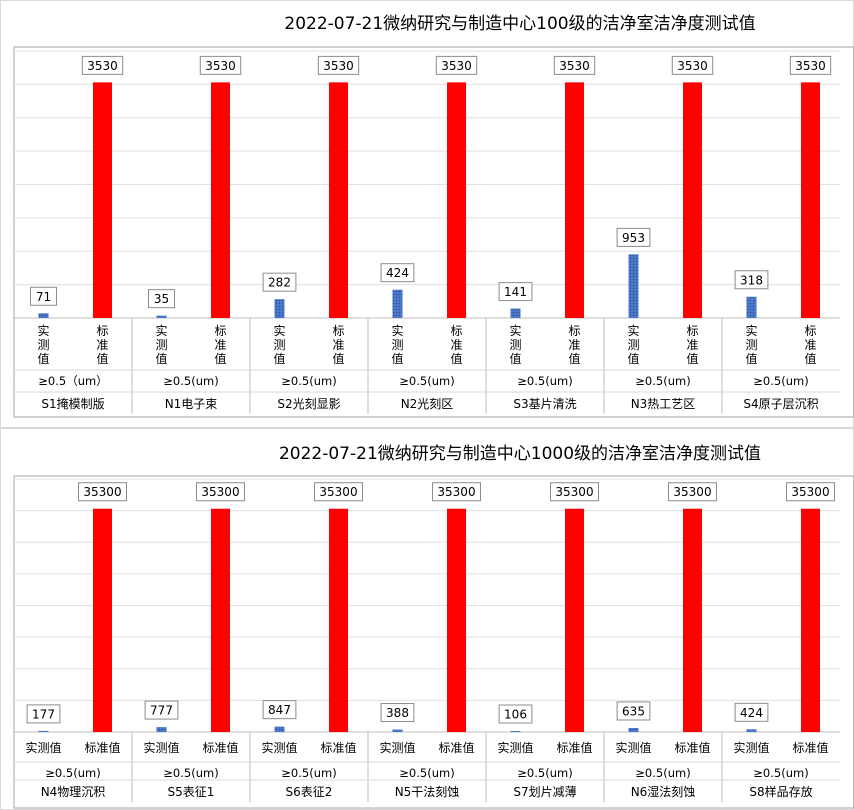  Describe the element at coordinates (751, 280) in the screenshot. I see `data-label: 318` at that location.